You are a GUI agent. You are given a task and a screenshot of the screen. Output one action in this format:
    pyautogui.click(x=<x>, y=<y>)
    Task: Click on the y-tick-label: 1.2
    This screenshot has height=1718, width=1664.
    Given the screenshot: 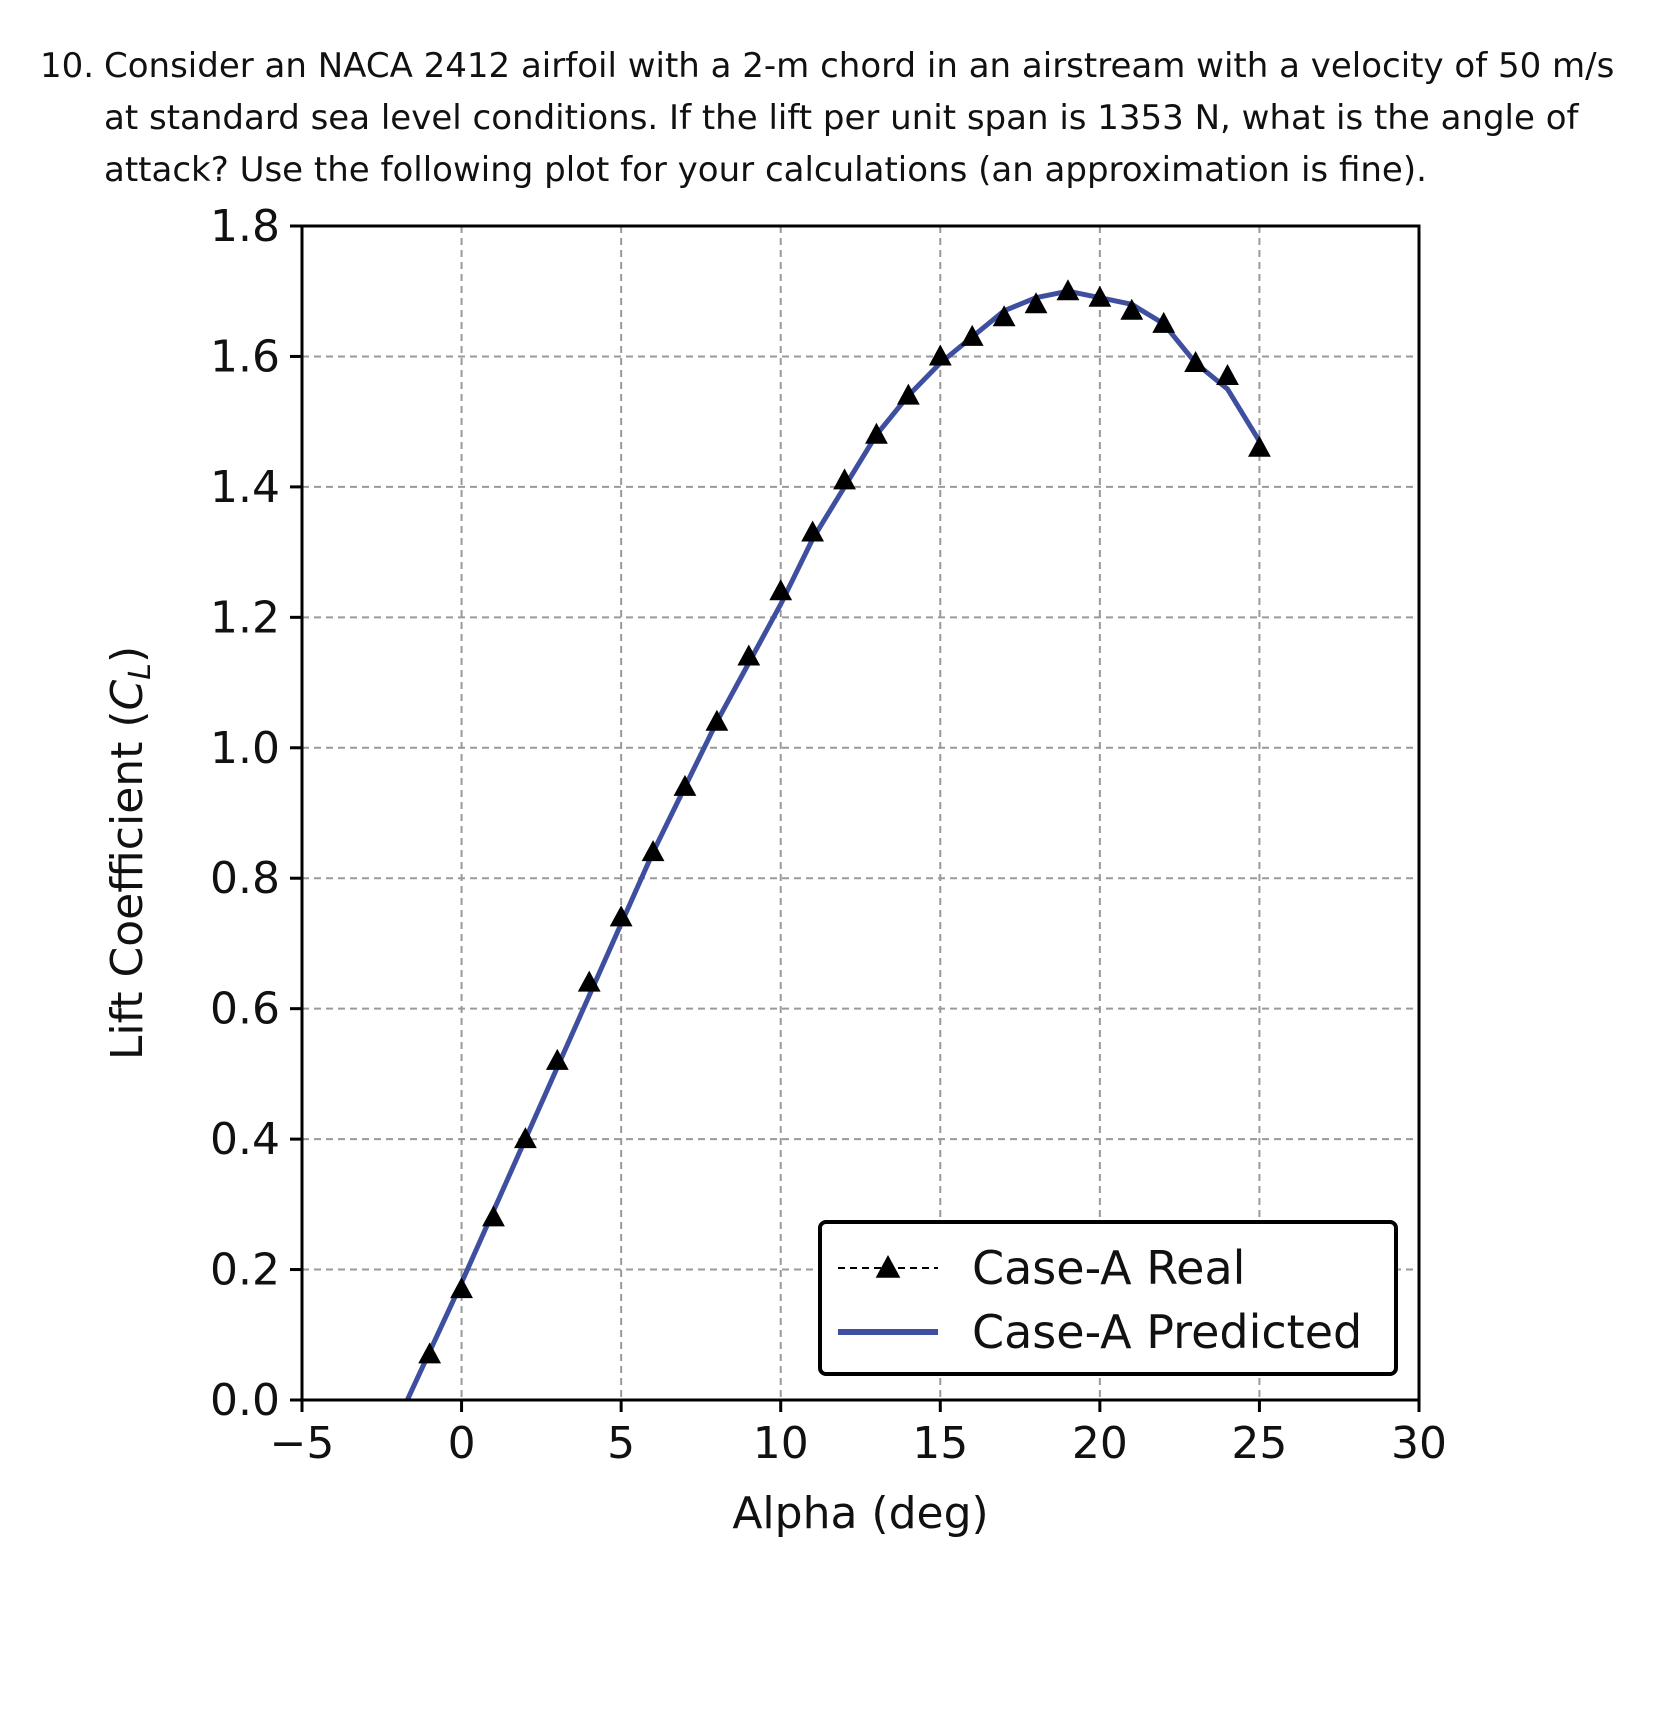 What is the action you would take?
    pyautogui.click(x=245, y=617)
    